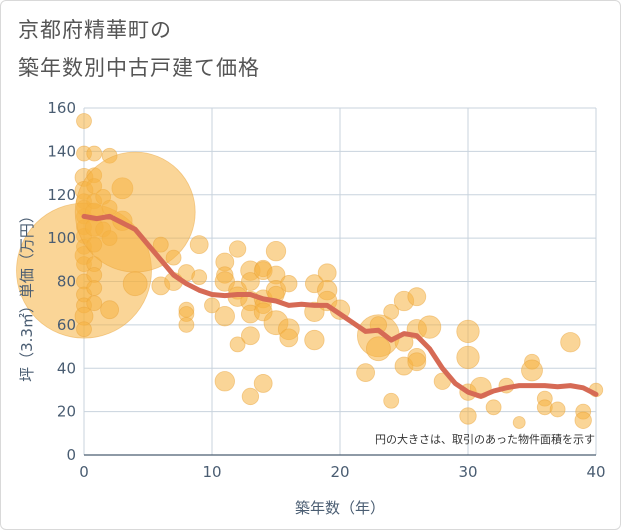 Image resolution: width=621 pixels, height=530 pixels. What do you see at coordinates (61, 238) in the screenshot?
I see `y-tick-label: 100` at bounding box center [61, 238].